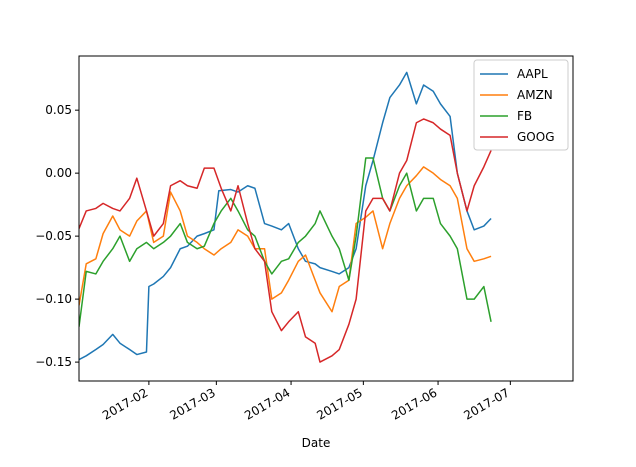 This screenshot has width=636, height=467. Describe the element at coordinates (53, 299) in the screenshot. I see `y-tick-label: −0.10` at that location.